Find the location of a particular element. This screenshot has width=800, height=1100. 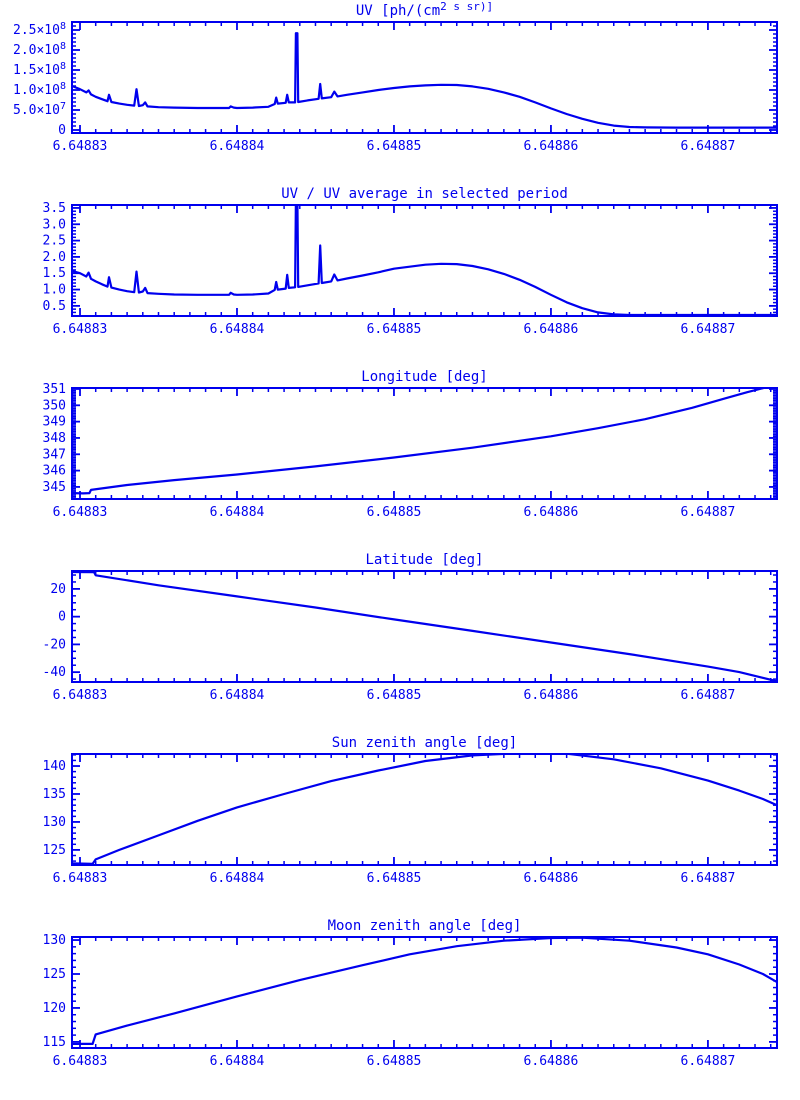

y-tick-label: 345 is located at coordinates (54, 487).